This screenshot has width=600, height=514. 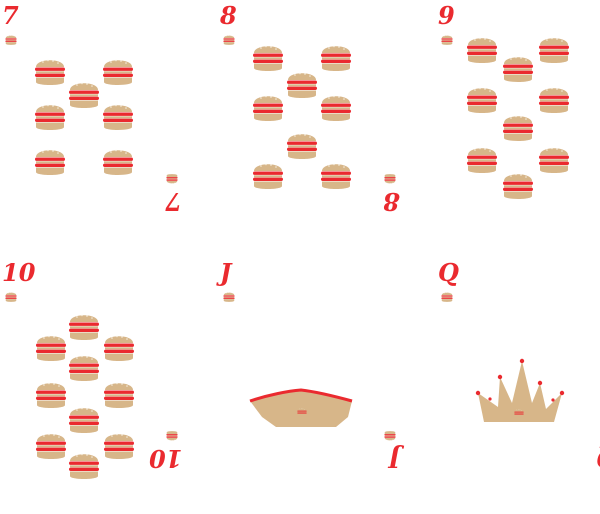 I want to click on card-queen: Q Q, so click(x=518, y=385).